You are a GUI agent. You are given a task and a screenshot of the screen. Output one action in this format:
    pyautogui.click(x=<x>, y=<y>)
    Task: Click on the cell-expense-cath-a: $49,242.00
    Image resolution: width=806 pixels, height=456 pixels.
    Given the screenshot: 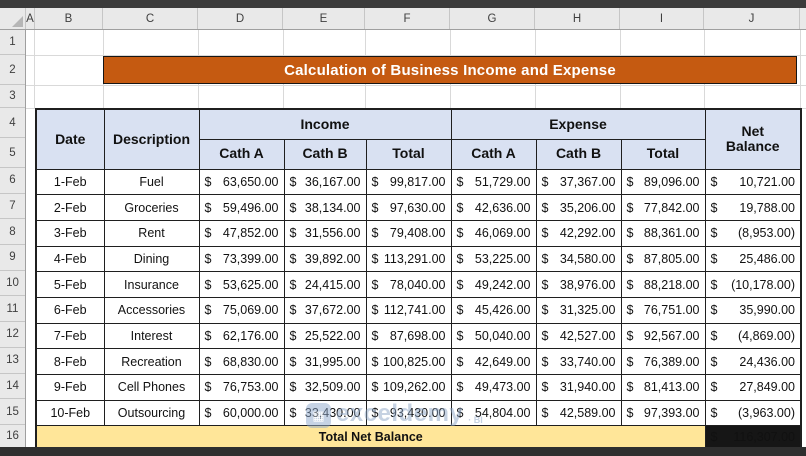 What is the action you would take?
    pyautogui.click(x=493, y=284)
    